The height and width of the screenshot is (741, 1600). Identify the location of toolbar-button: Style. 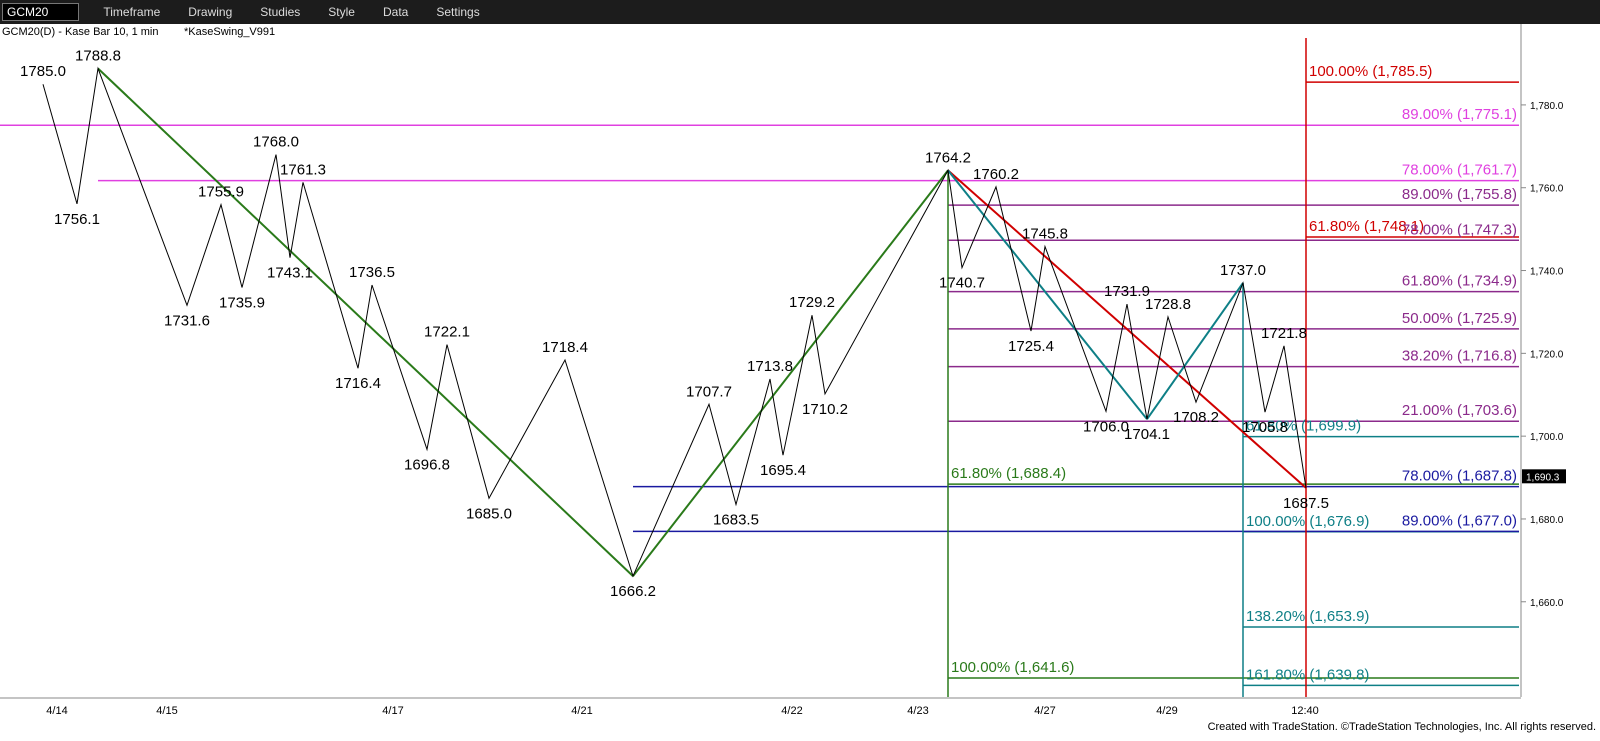
(341, 12).